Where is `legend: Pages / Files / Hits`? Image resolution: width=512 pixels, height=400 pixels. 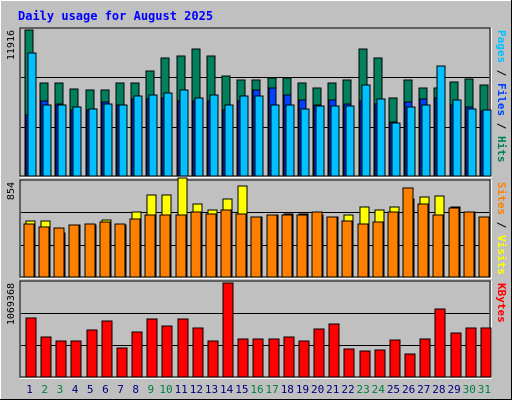
legend: Pages / Files / Hits is located at coordinates (501, 96).